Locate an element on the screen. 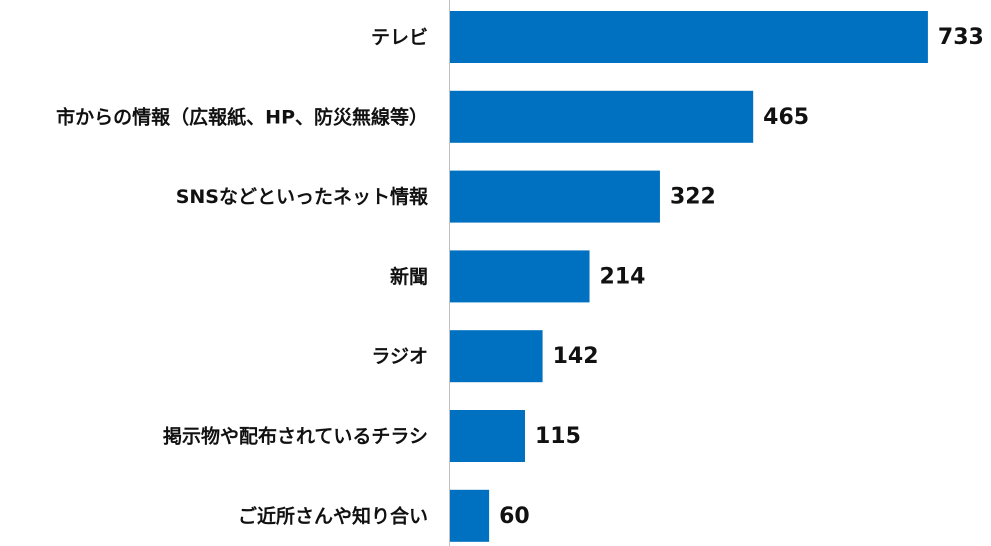 The image size is (991, 546). value-label: 214 is located at coordinates (623, 276).